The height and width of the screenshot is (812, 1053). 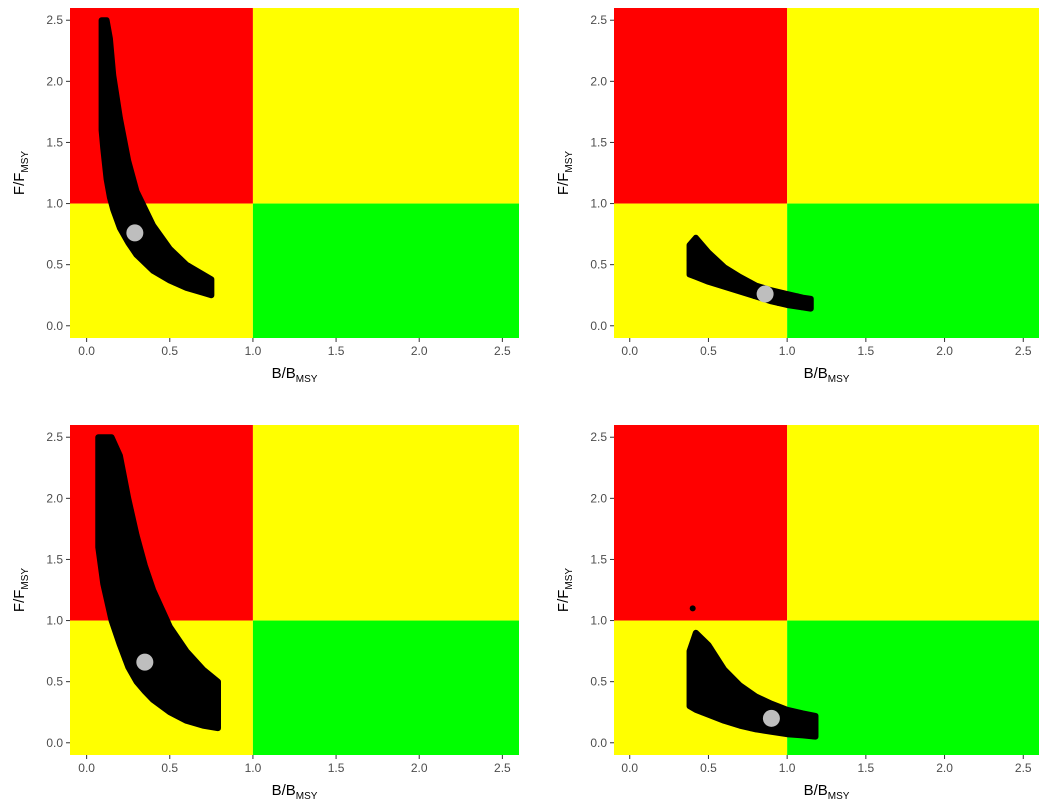 What do you see at coordinates (692, 608) in the screenshot?
I see `posterior-outlier-point` at bounding box center [692, 608].